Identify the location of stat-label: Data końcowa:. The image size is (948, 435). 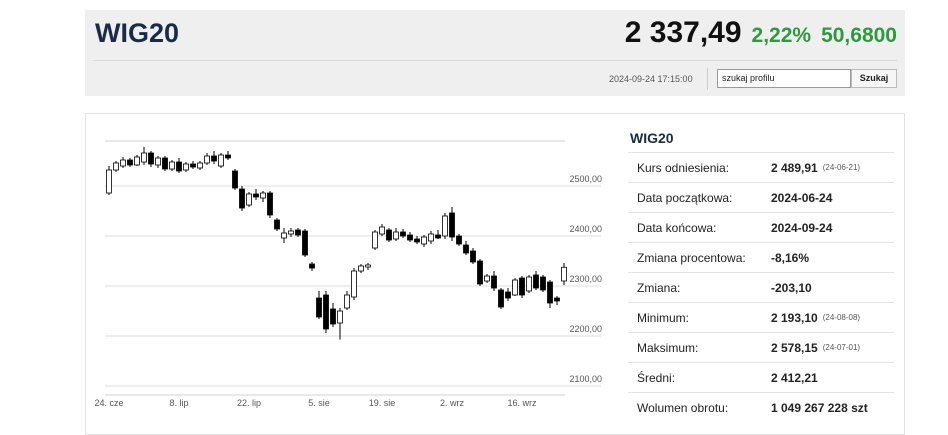
(677, 227).